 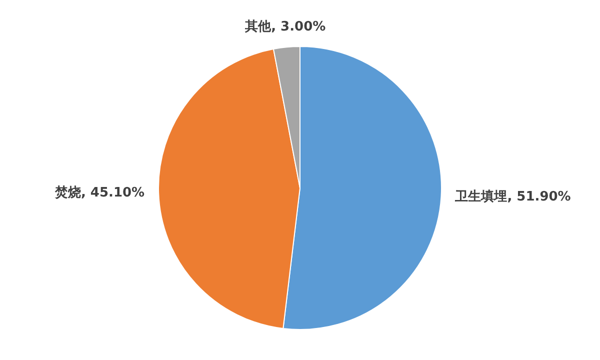 I want to click on slice-label: 其他, 3.00%, so click(x=285, y=27).